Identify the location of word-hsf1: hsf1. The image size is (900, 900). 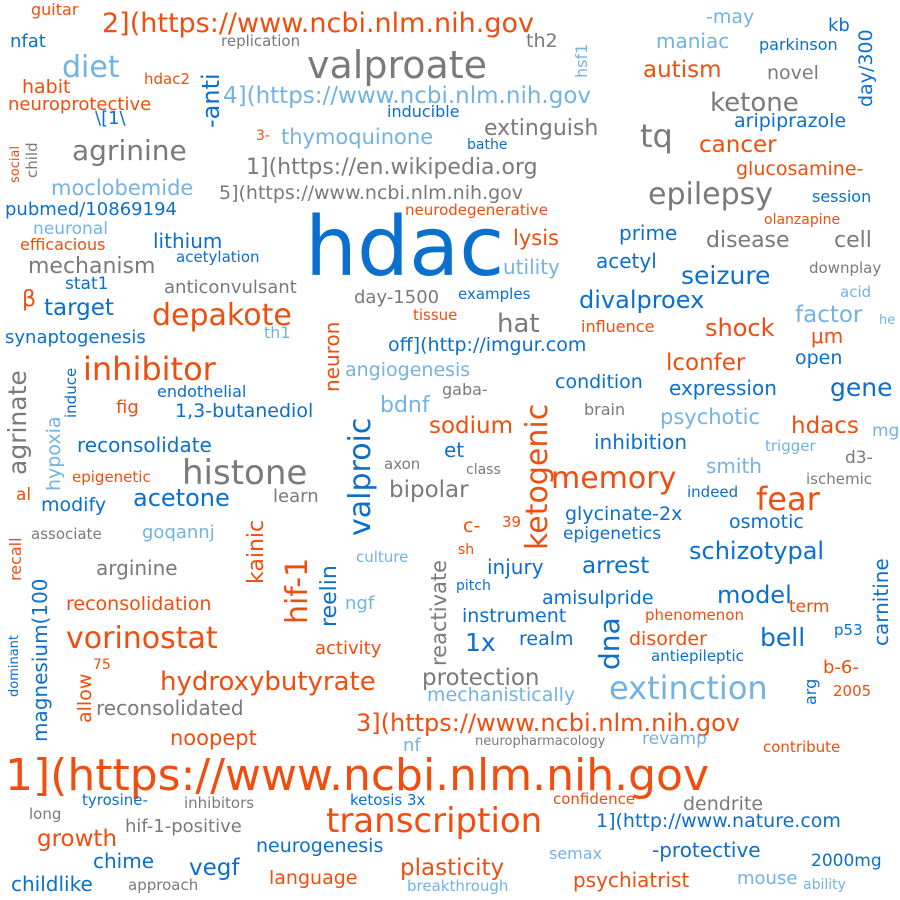
(581, 60).